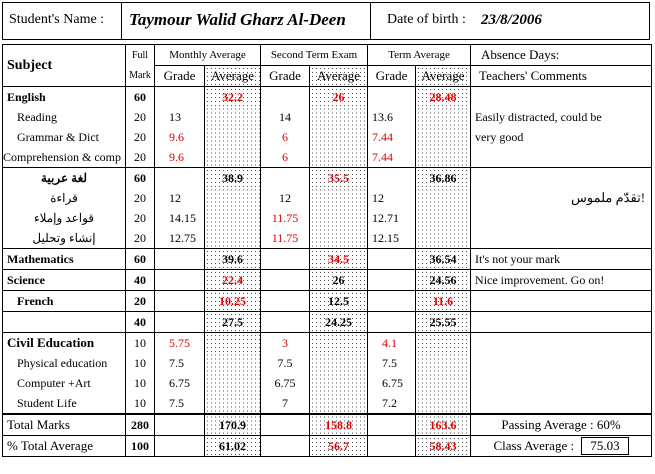 This screenshot has width=655, height=474. I want to click on monthly-grade: 12.75, so click(179, 238).